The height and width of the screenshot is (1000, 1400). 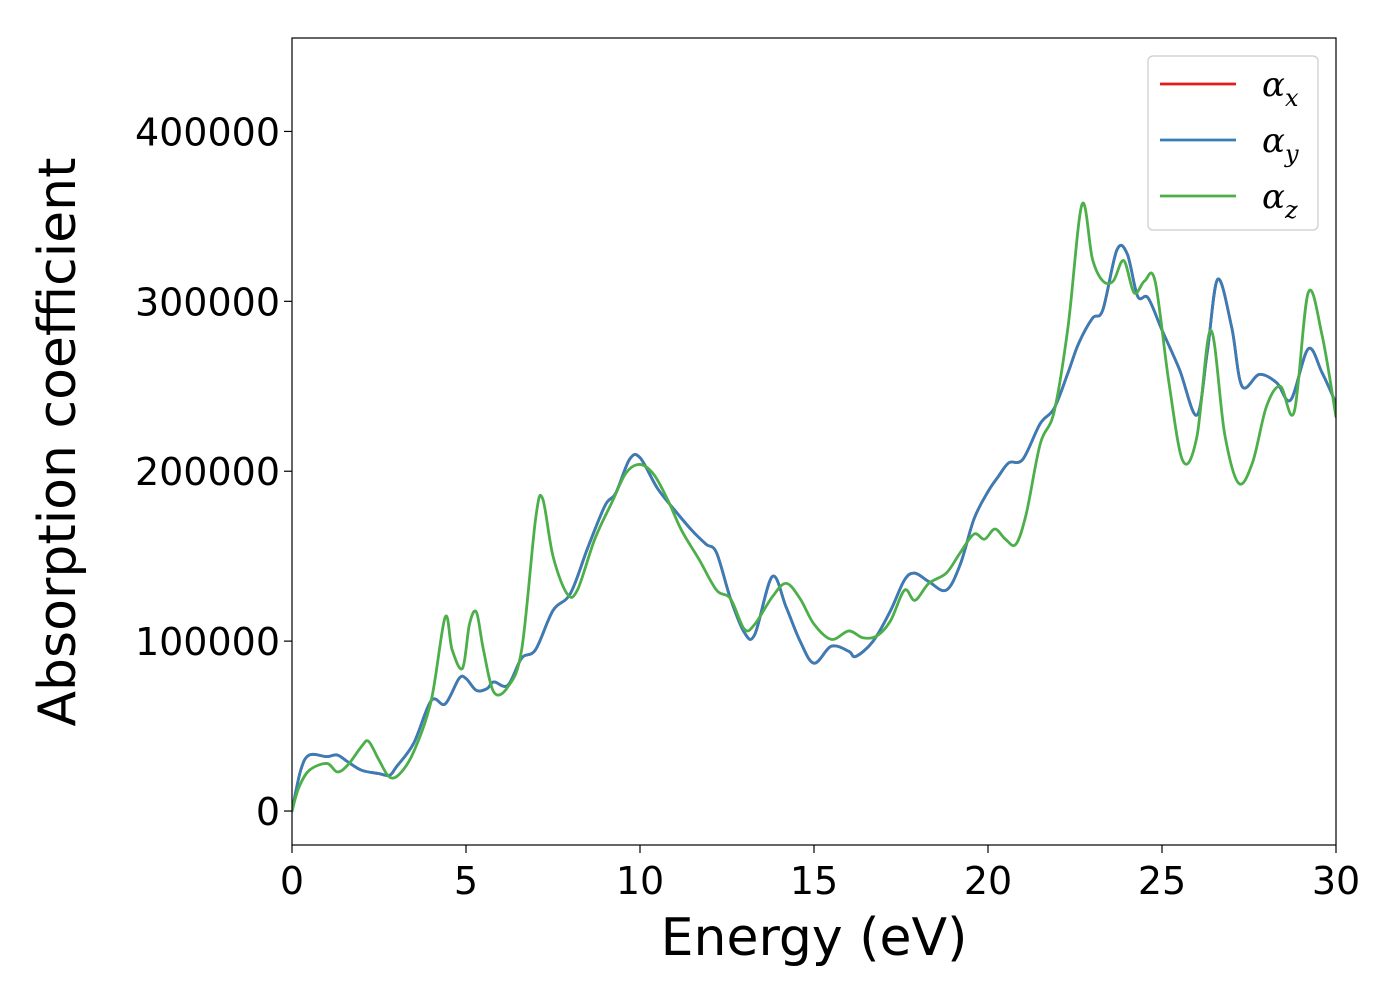 What do you see at coordinates (207, 302) in the screenshot?
I see `y-tick-label: 300000` at bounding box center [207, 302].